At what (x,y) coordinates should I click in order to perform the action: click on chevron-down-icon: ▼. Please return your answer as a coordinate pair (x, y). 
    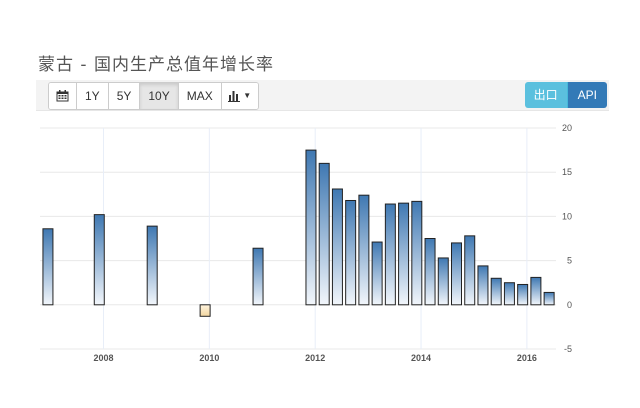
    Looking at the image, I should click on (247, 95).